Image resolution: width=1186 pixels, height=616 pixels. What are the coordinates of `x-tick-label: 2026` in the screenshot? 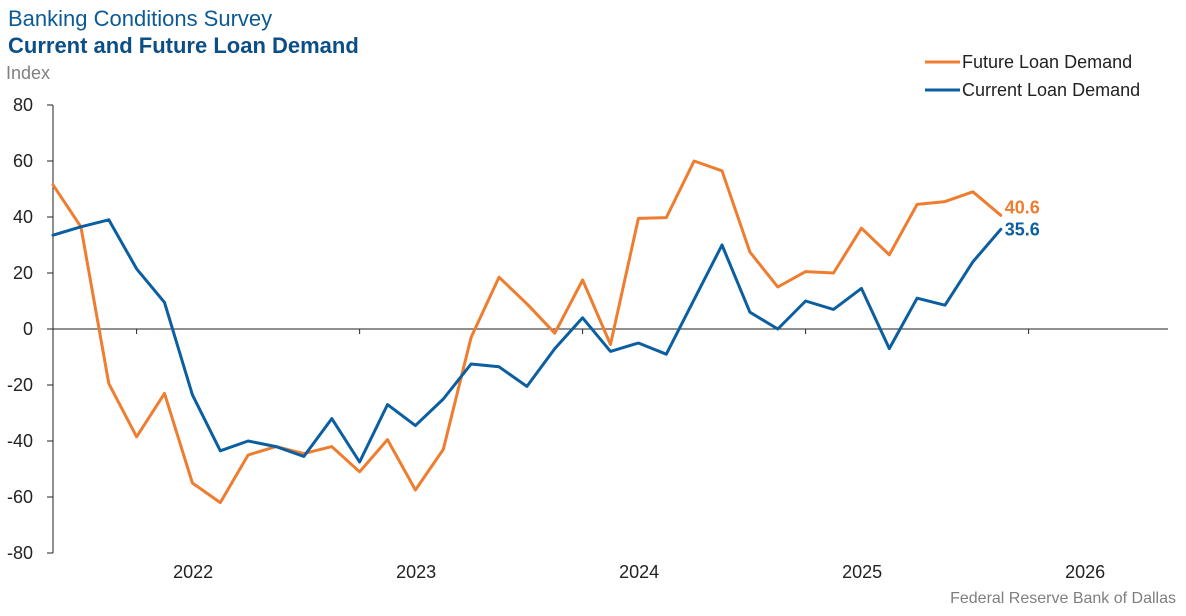 It's located at (1085, 572).